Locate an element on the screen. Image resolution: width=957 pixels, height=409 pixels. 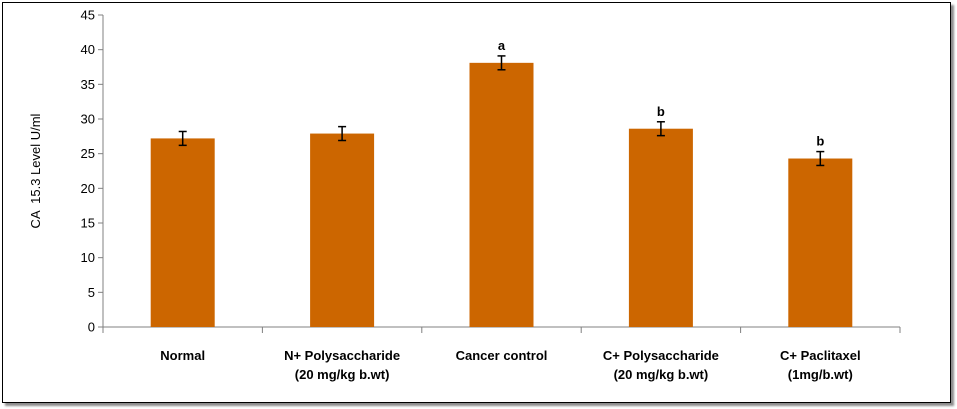
y-tick-label: 35 is located at coordinates (88, 84).